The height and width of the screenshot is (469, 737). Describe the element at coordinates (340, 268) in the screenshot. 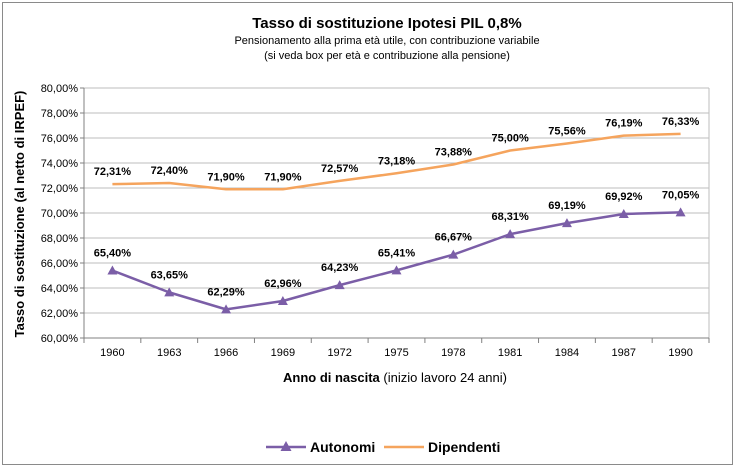

I see `data-label-autonomi: 64,23%` at that location.